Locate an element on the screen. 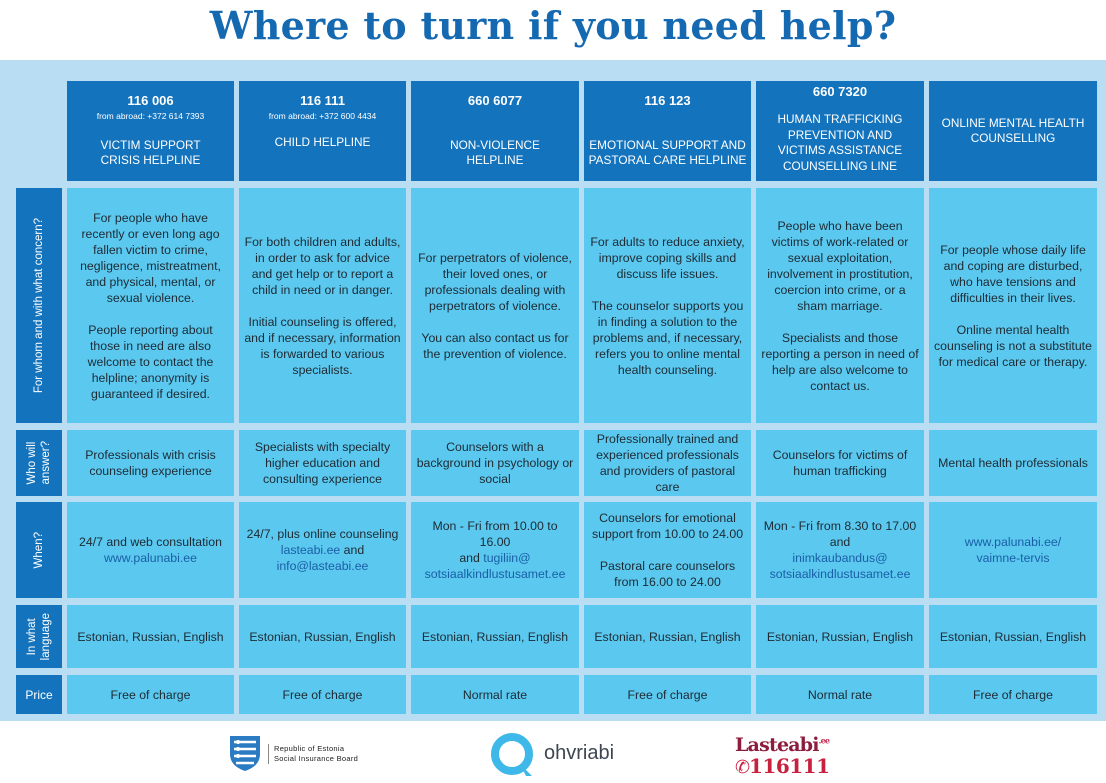  cell-text: Mon - Fri from 10.00 to 16.00 is located at coordinates (495, 534).